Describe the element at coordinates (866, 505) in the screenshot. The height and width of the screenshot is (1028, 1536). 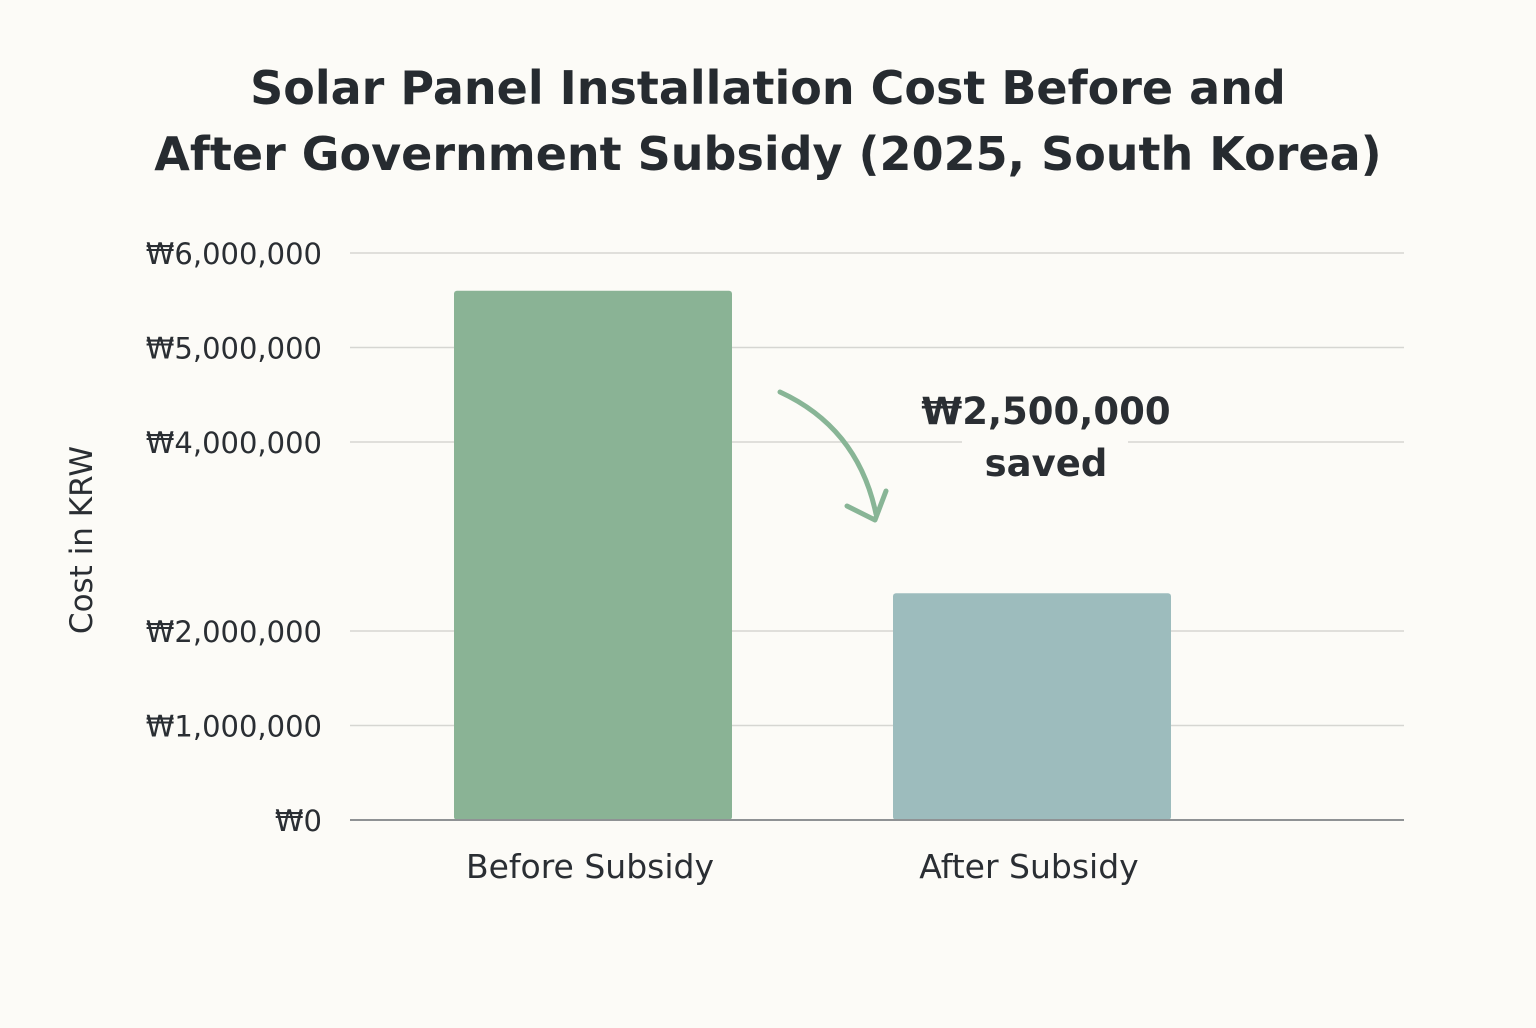
I see `savings-arrowhead-icon` at that location.